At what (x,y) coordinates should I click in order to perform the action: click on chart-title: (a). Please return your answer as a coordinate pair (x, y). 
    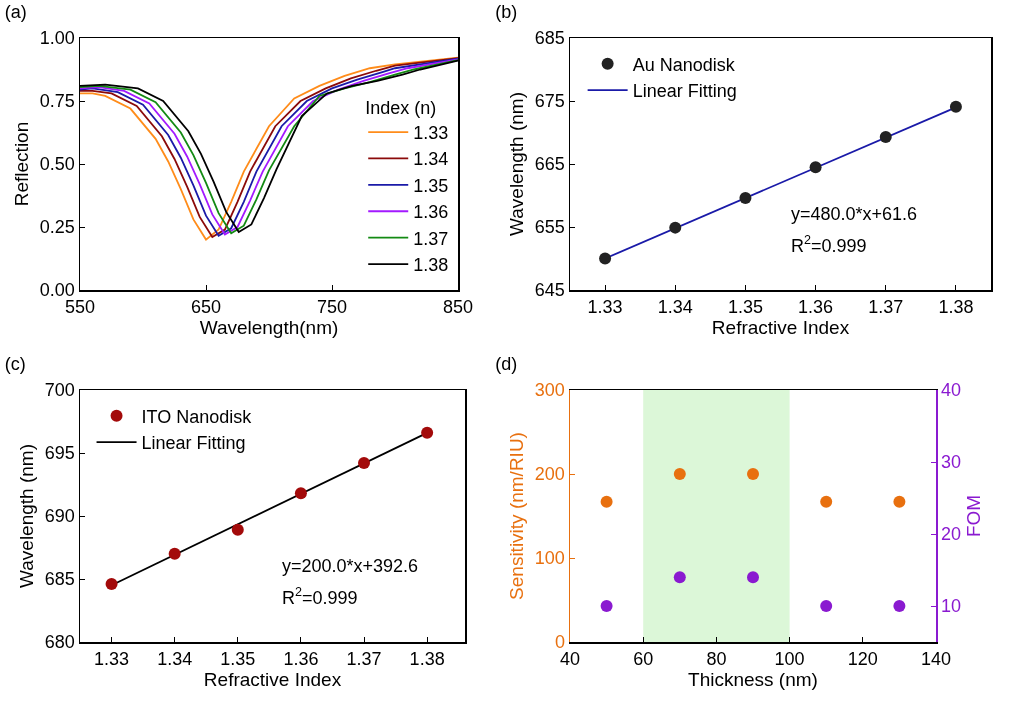
    Looking at the image, I should click on (15, 11).